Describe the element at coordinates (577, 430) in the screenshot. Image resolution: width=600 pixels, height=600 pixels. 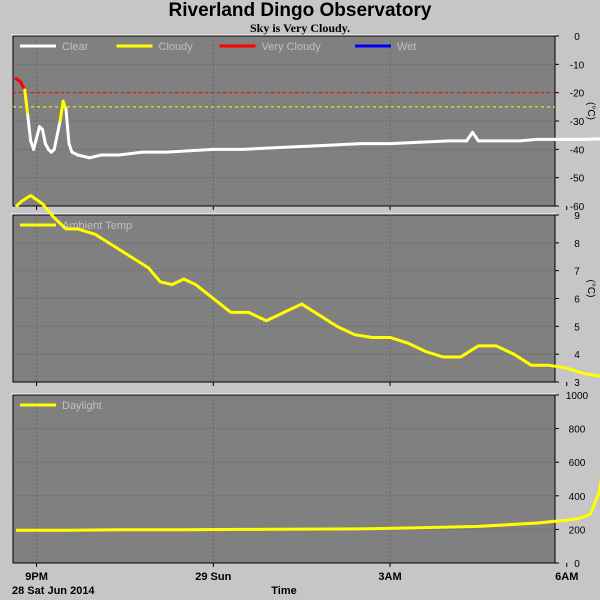
I see `y-tick-label: 800` at that location.